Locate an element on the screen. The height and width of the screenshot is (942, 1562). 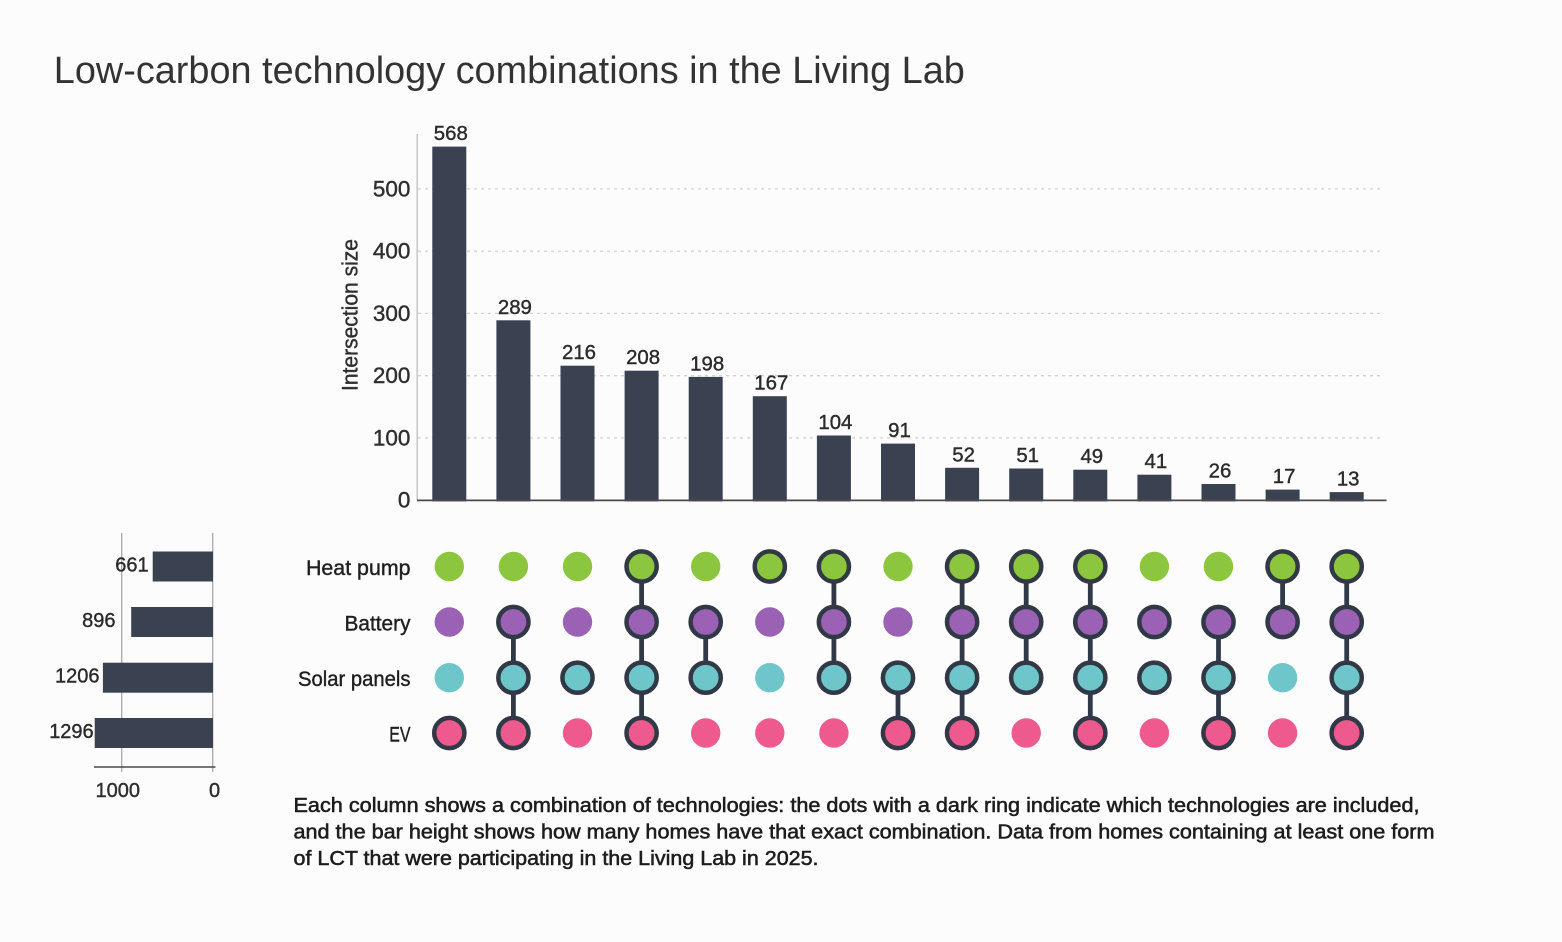
svg-text: 1000 is located at coordinates (118, 791).